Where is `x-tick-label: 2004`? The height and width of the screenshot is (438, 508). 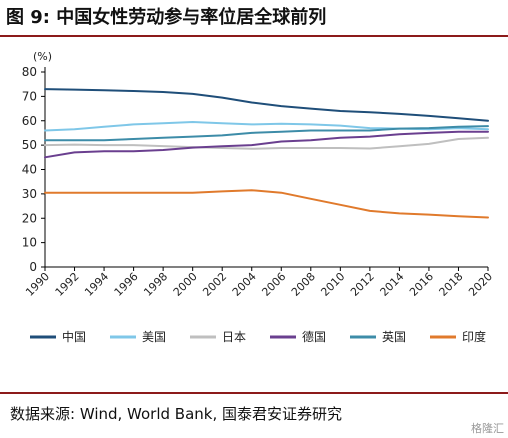
x-tick-label: 2004 is located at coordinates (244, 284).